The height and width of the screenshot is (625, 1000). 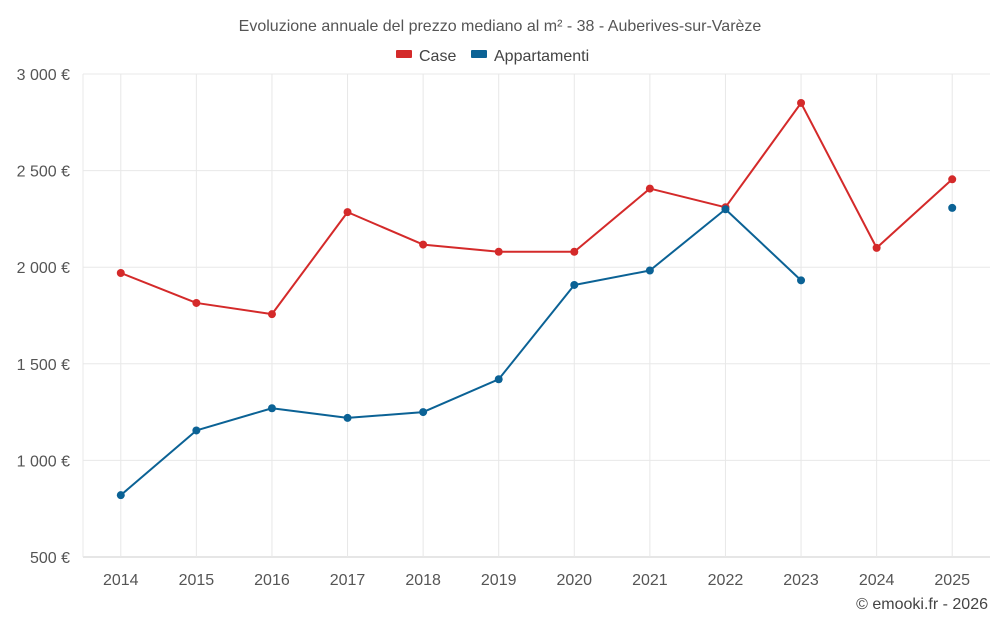 I want to click on data-point-case-2021, so click(x=649, y=188).